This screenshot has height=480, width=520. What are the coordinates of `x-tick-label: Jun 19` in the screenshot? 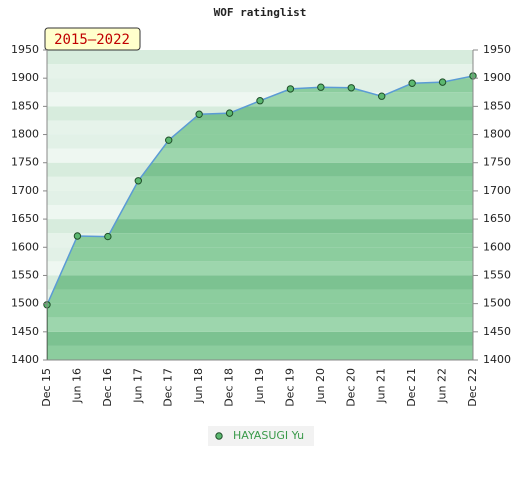 It's located at (259, 386).